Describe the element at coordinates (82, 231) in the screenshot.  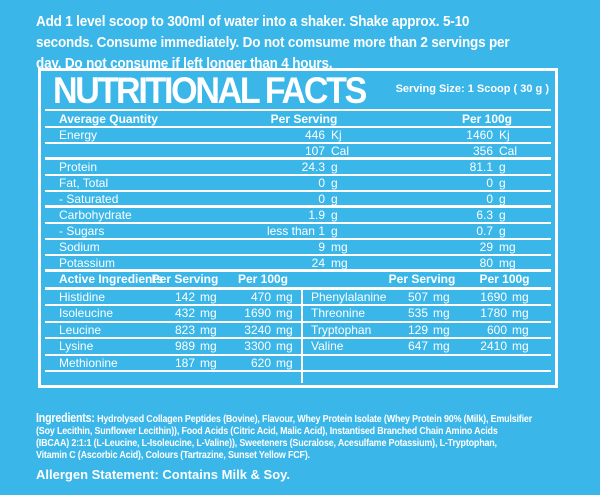
I see `nutrient-label: - Sugars` at that location.